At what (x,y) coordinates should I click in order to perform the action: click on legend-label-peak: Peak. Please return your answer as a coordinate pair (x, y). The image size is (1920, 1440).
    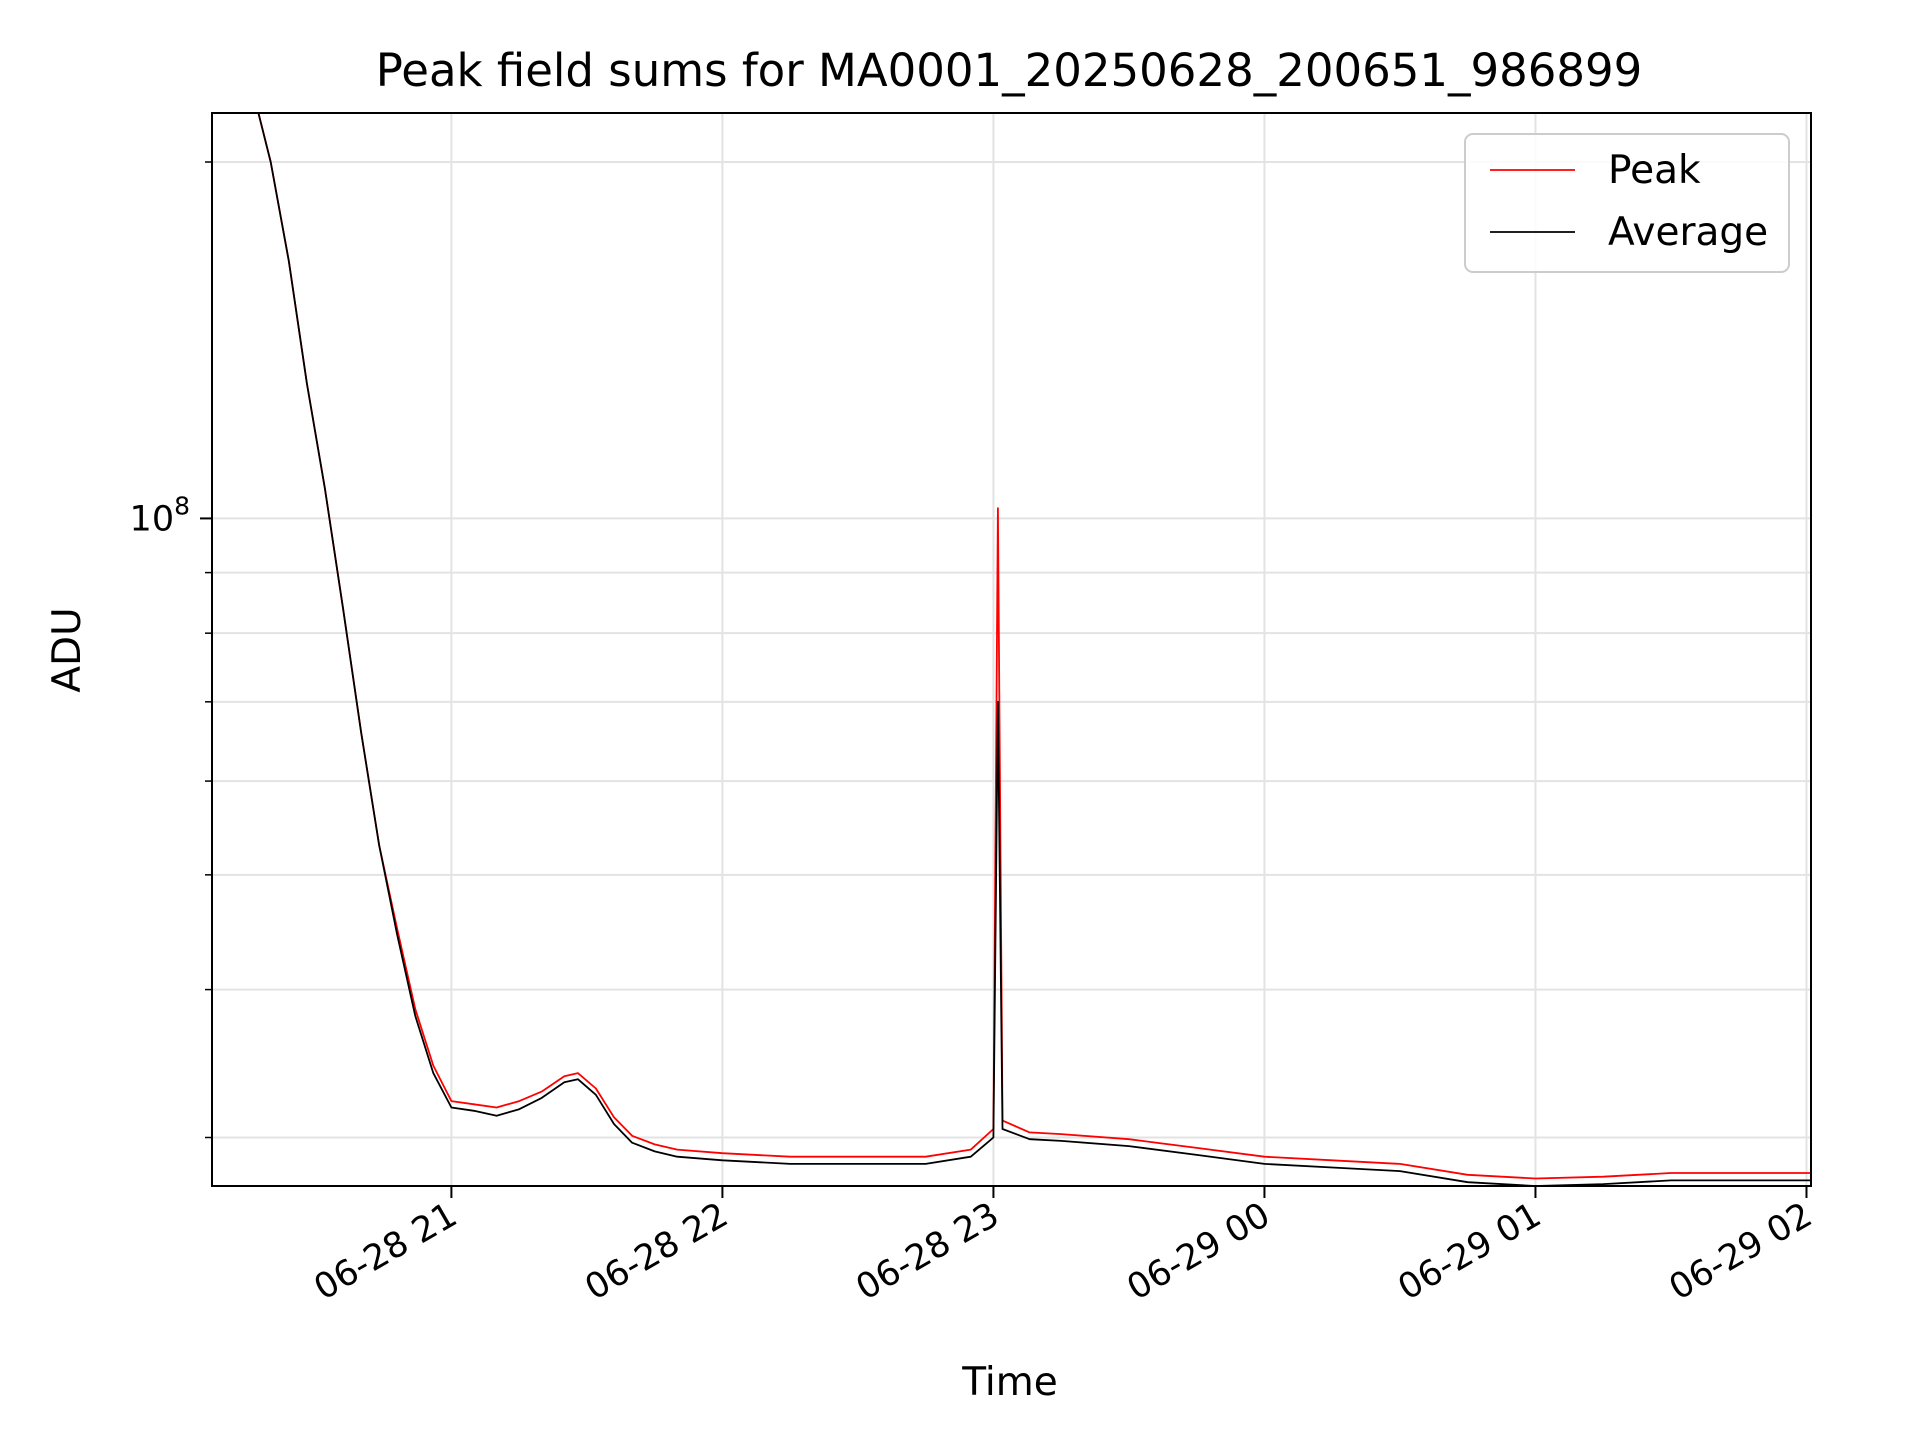
    Looking at the image, I should click on (1654, 170).